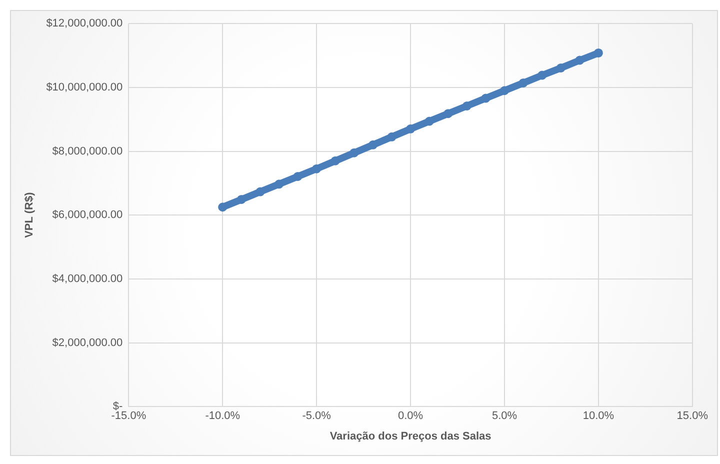  What do you see at coordinates (128, 416) in the screenshot?
I see `x-tick-label: -15.0%` at bounding box center [128, 416].